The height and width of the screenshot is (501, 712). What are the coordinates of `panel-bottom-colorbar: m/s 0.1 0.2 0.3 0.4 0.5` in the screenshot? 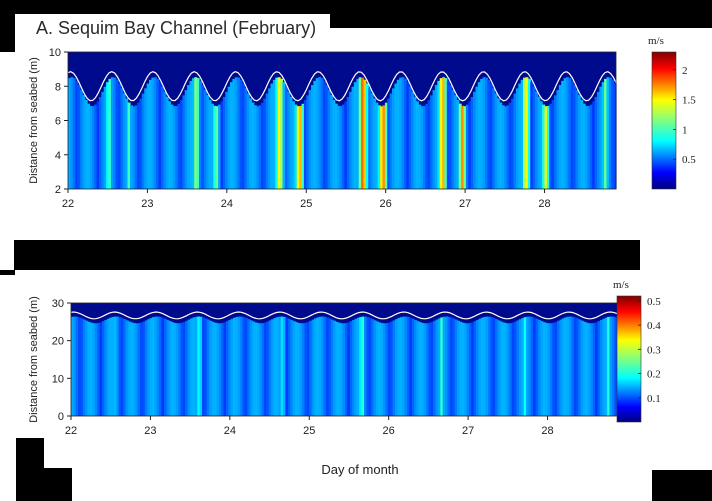 It's located at (637, 351).